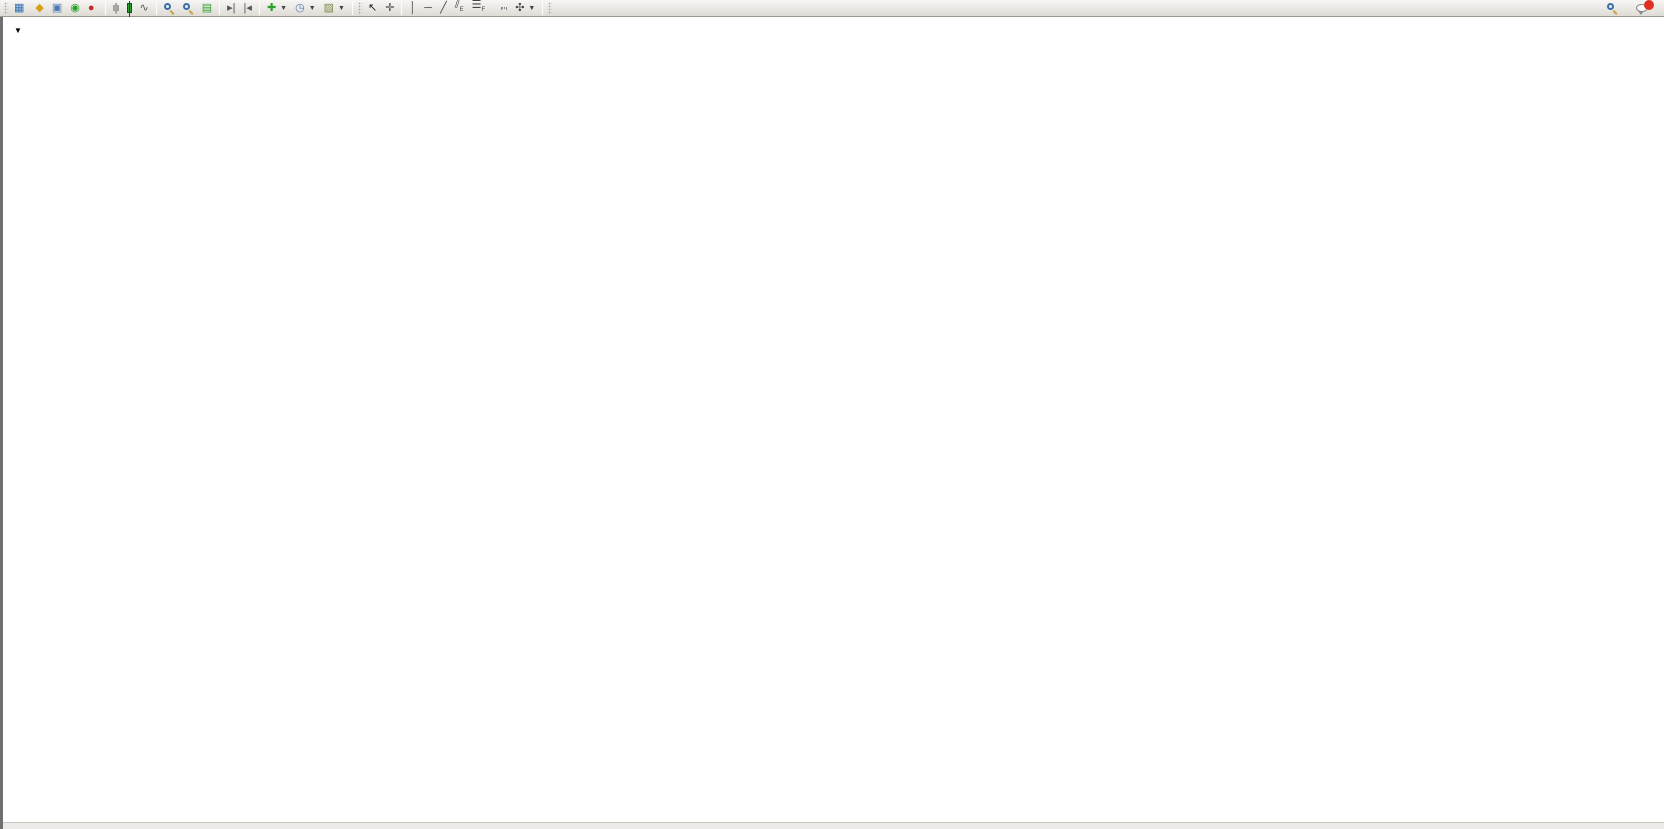 The height and width of the screenshot is (829, 1664). What do you see at coordinates (305, 8) in the screenshot?
I see `periods-button: ◷ ▼` at bounding box center [305, 8].